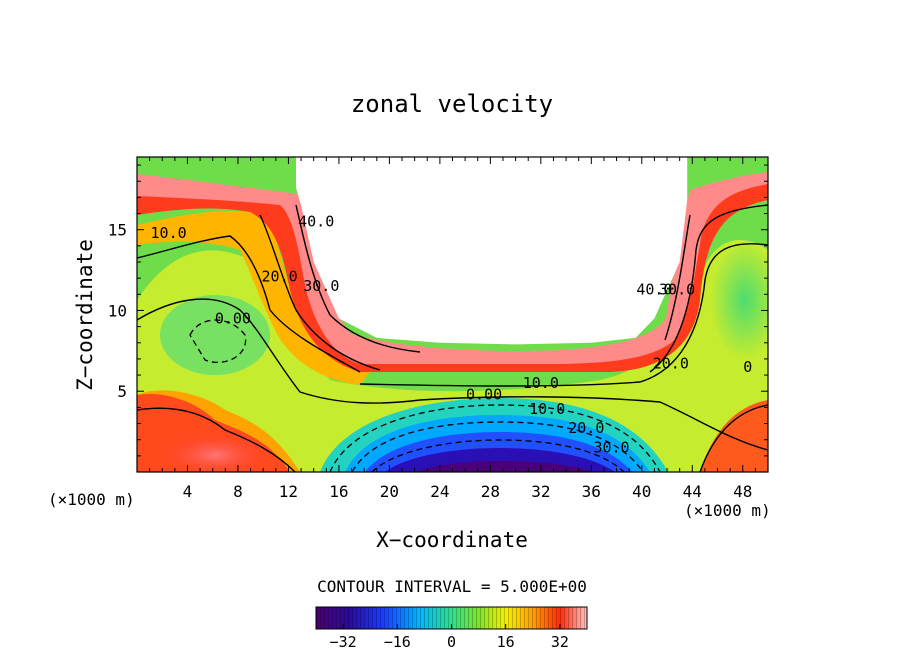 This screenshot has width=904, height=654. Describe the element at coordinates (218, 341) in the screenshot. I see `contour-line-neg-interior` at that location.